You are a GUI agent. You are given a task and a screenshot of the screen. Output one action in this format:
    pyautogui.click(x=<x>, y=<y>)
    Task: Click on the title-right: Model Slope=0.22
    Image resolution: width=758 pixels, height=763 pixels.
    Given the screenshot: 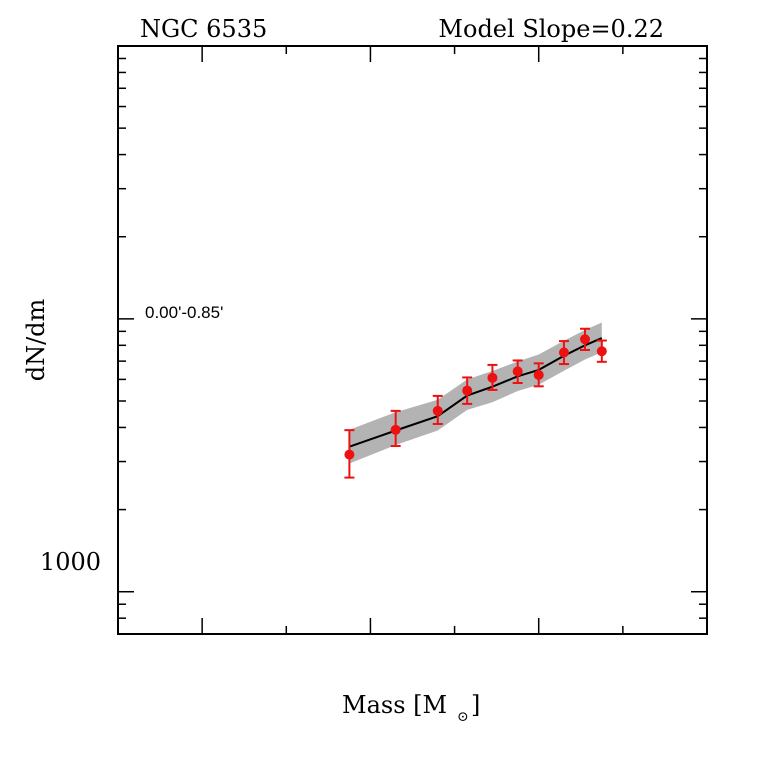 What is the action you would take?
    pyautogui.click(x=551, y=29)
    